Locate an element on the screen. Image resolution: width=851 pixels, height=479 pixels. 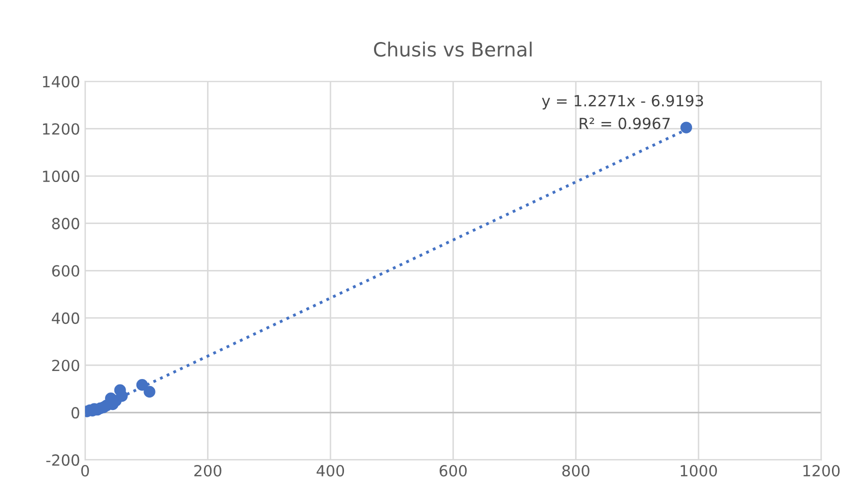
y-tick-label: -200 is located at coordinates (63, 460).